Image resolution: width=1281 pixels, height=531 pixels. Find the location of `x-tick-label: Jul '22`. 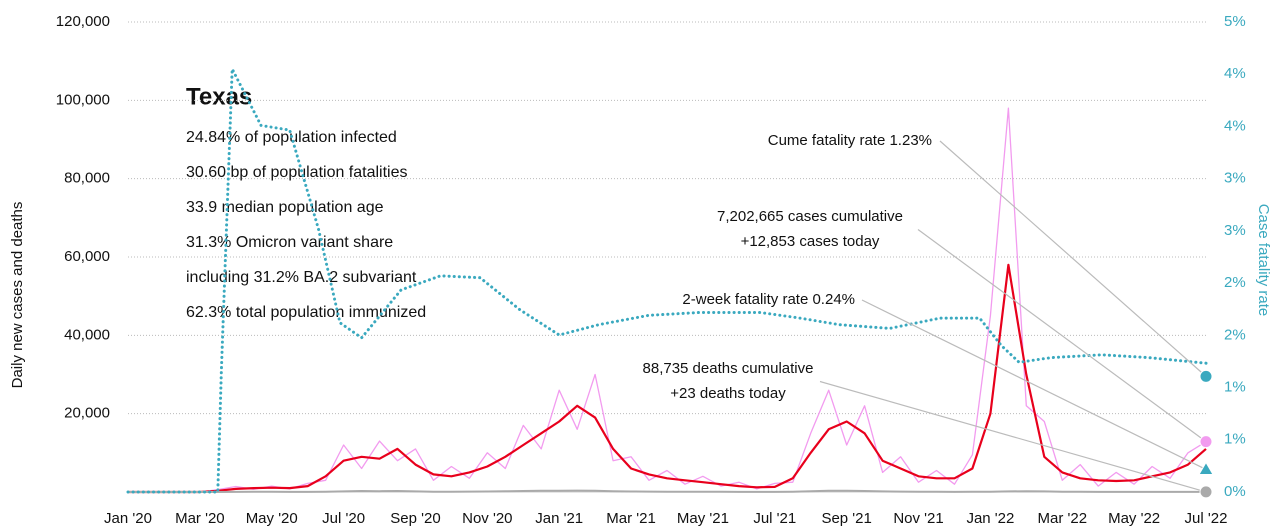

x-tick-label: Jul '22 is located at coordinates (1206, 518).